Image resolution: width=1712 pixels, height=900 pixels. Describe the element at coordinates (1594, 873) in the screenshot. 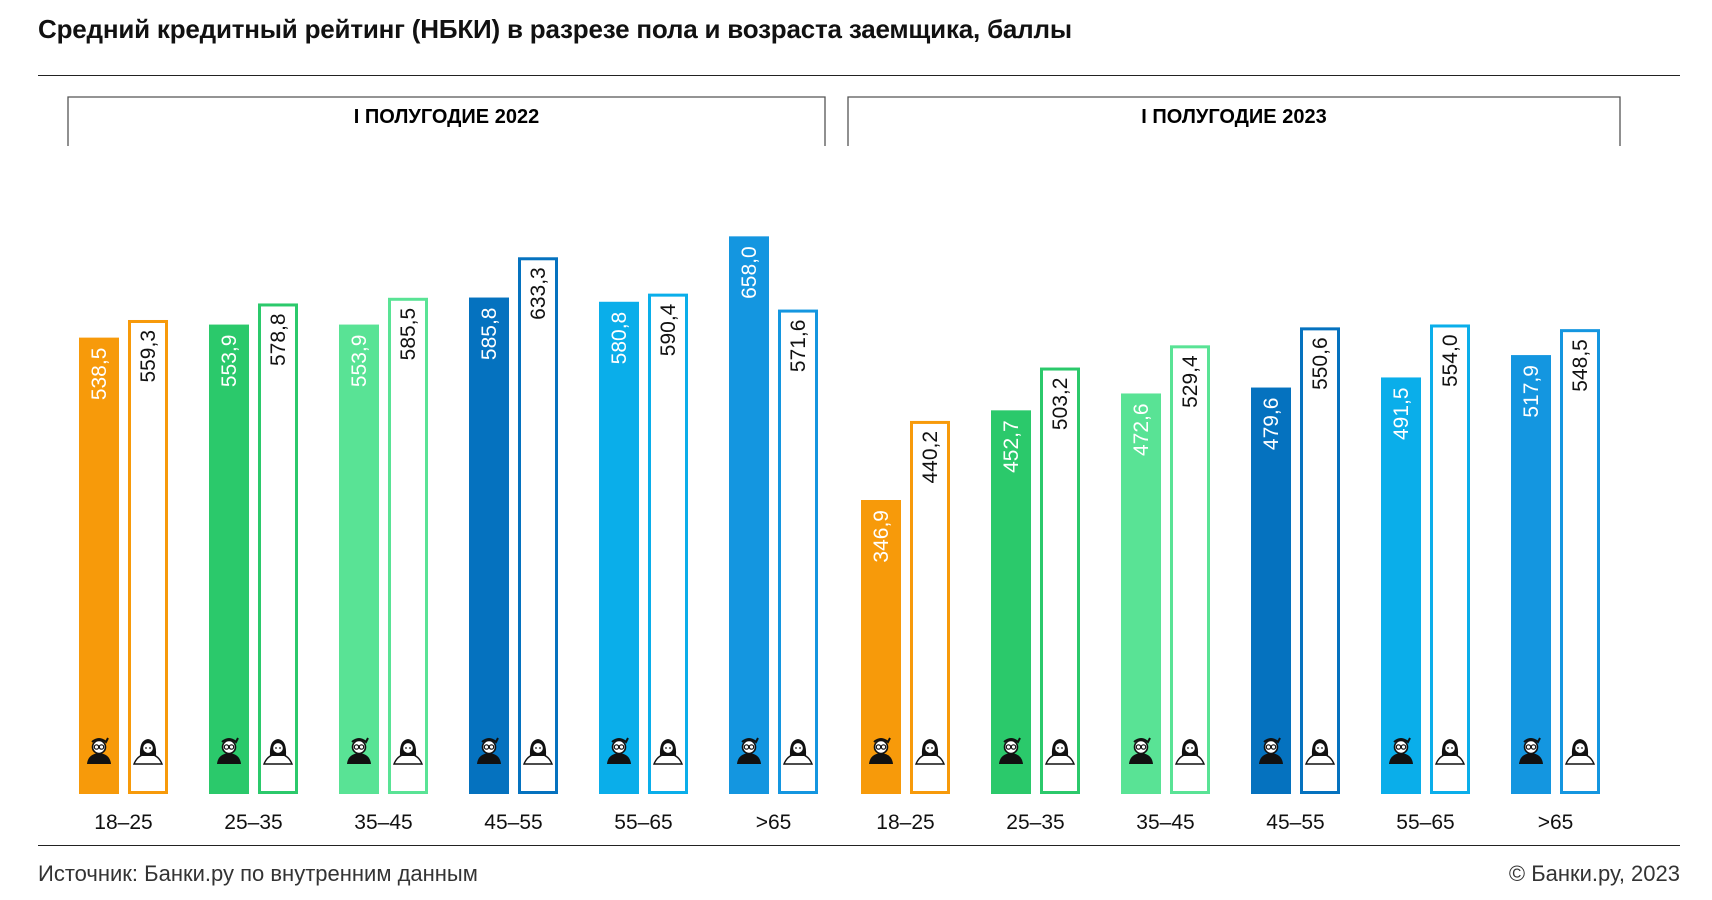

I see `copyright-note: © Банки.ру, 2023` at that location.